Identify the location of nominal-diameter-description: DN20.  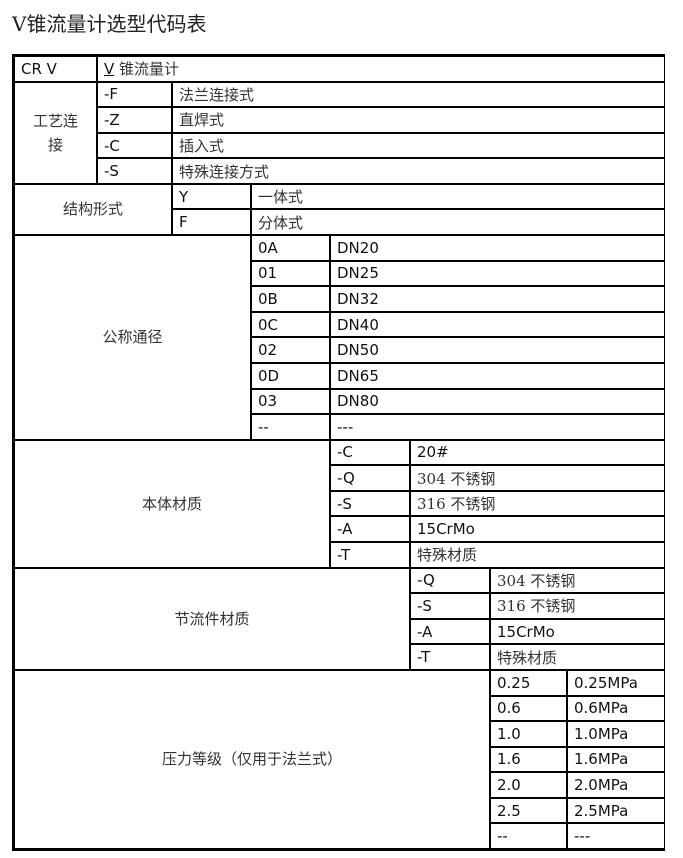
(497, 248).